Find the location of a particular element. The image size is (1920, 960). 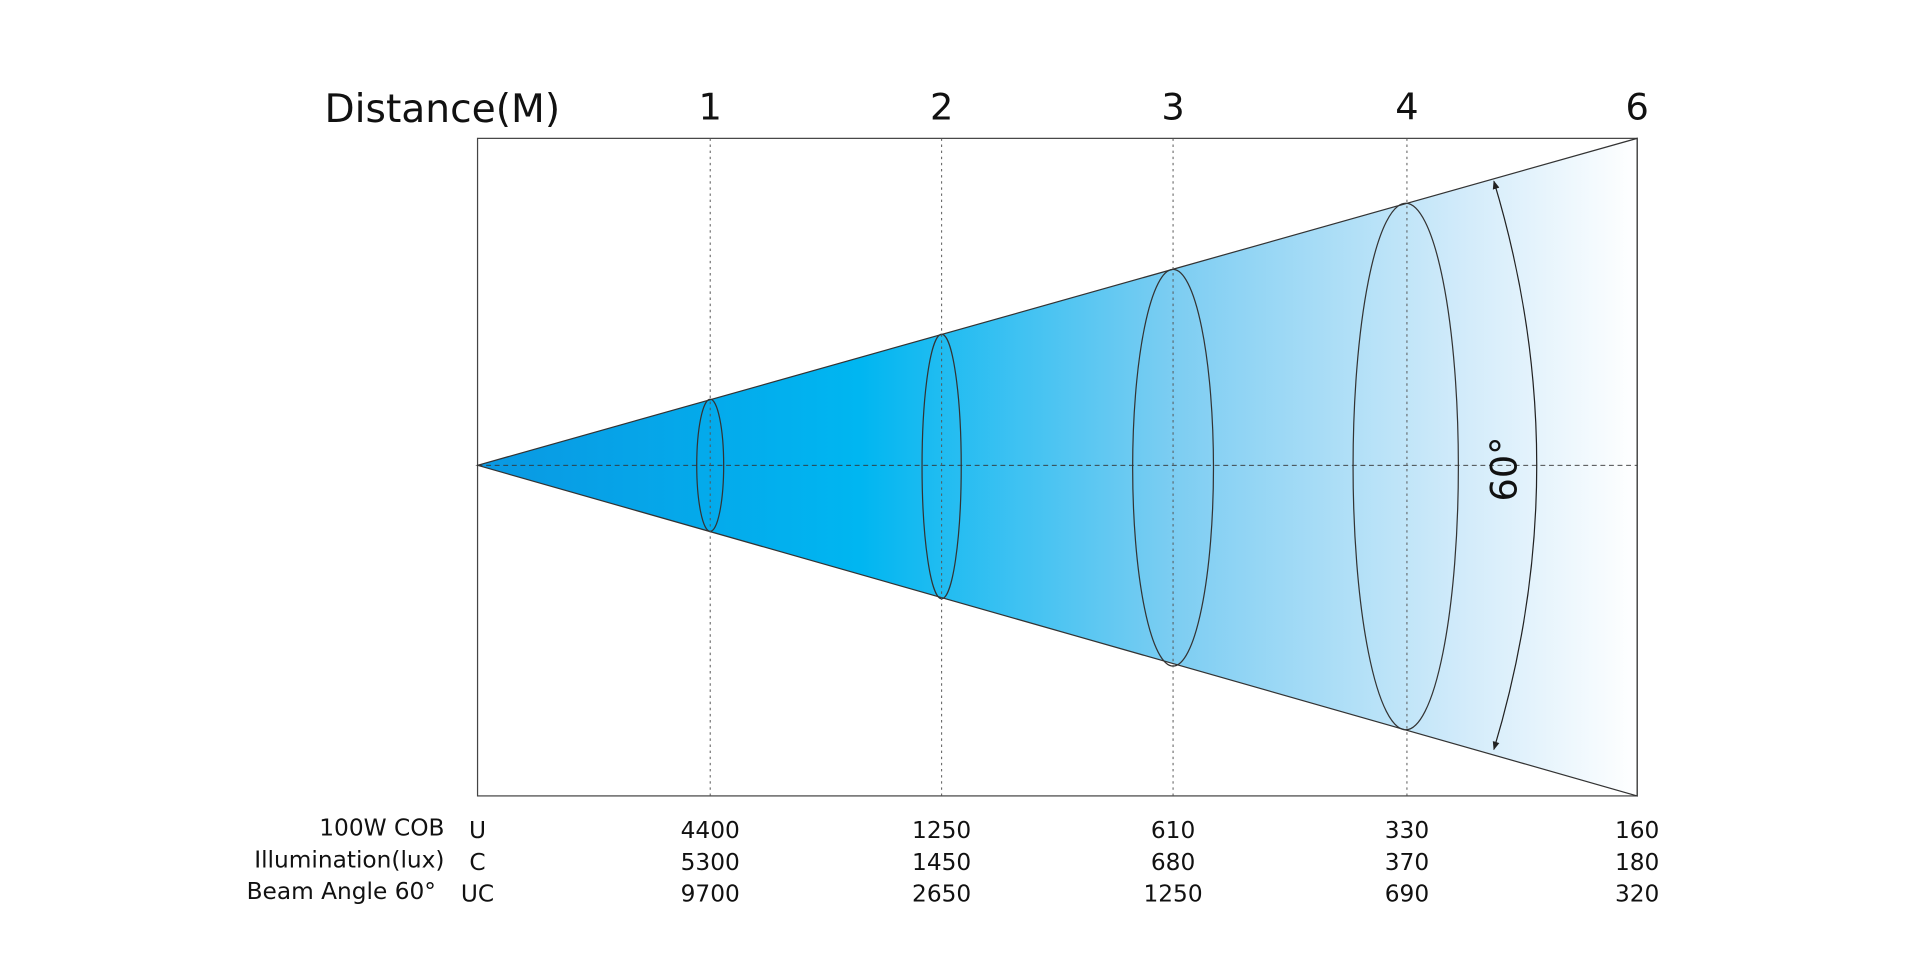

distance-value: 2 is located at coordinates (941, 106).